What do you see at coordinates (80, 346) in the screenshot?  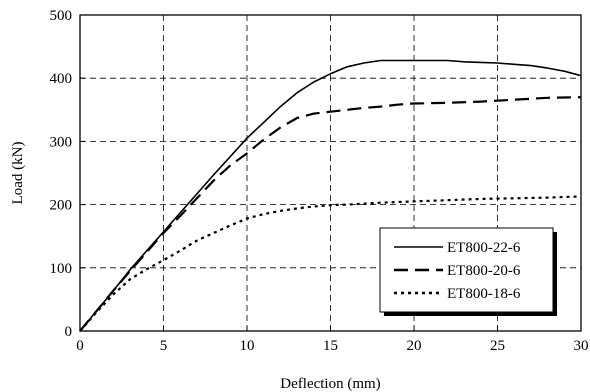 I see `x-tick-label: 0` at bounding box center [80, 346].